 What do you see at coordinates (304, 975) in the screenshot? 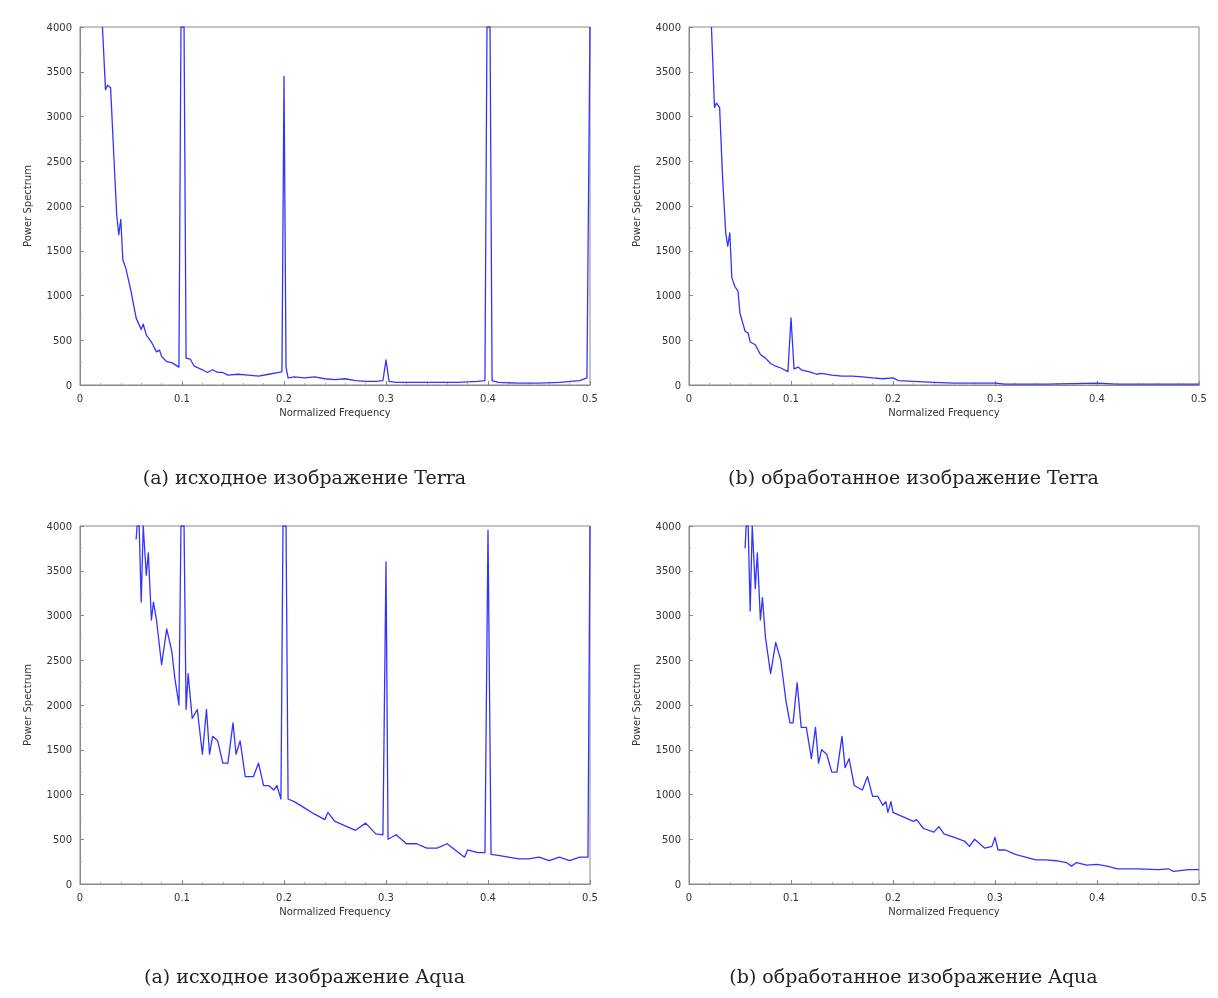
I see `text: (a) исходное изображение Aqua` at bounding box center [304, 975].